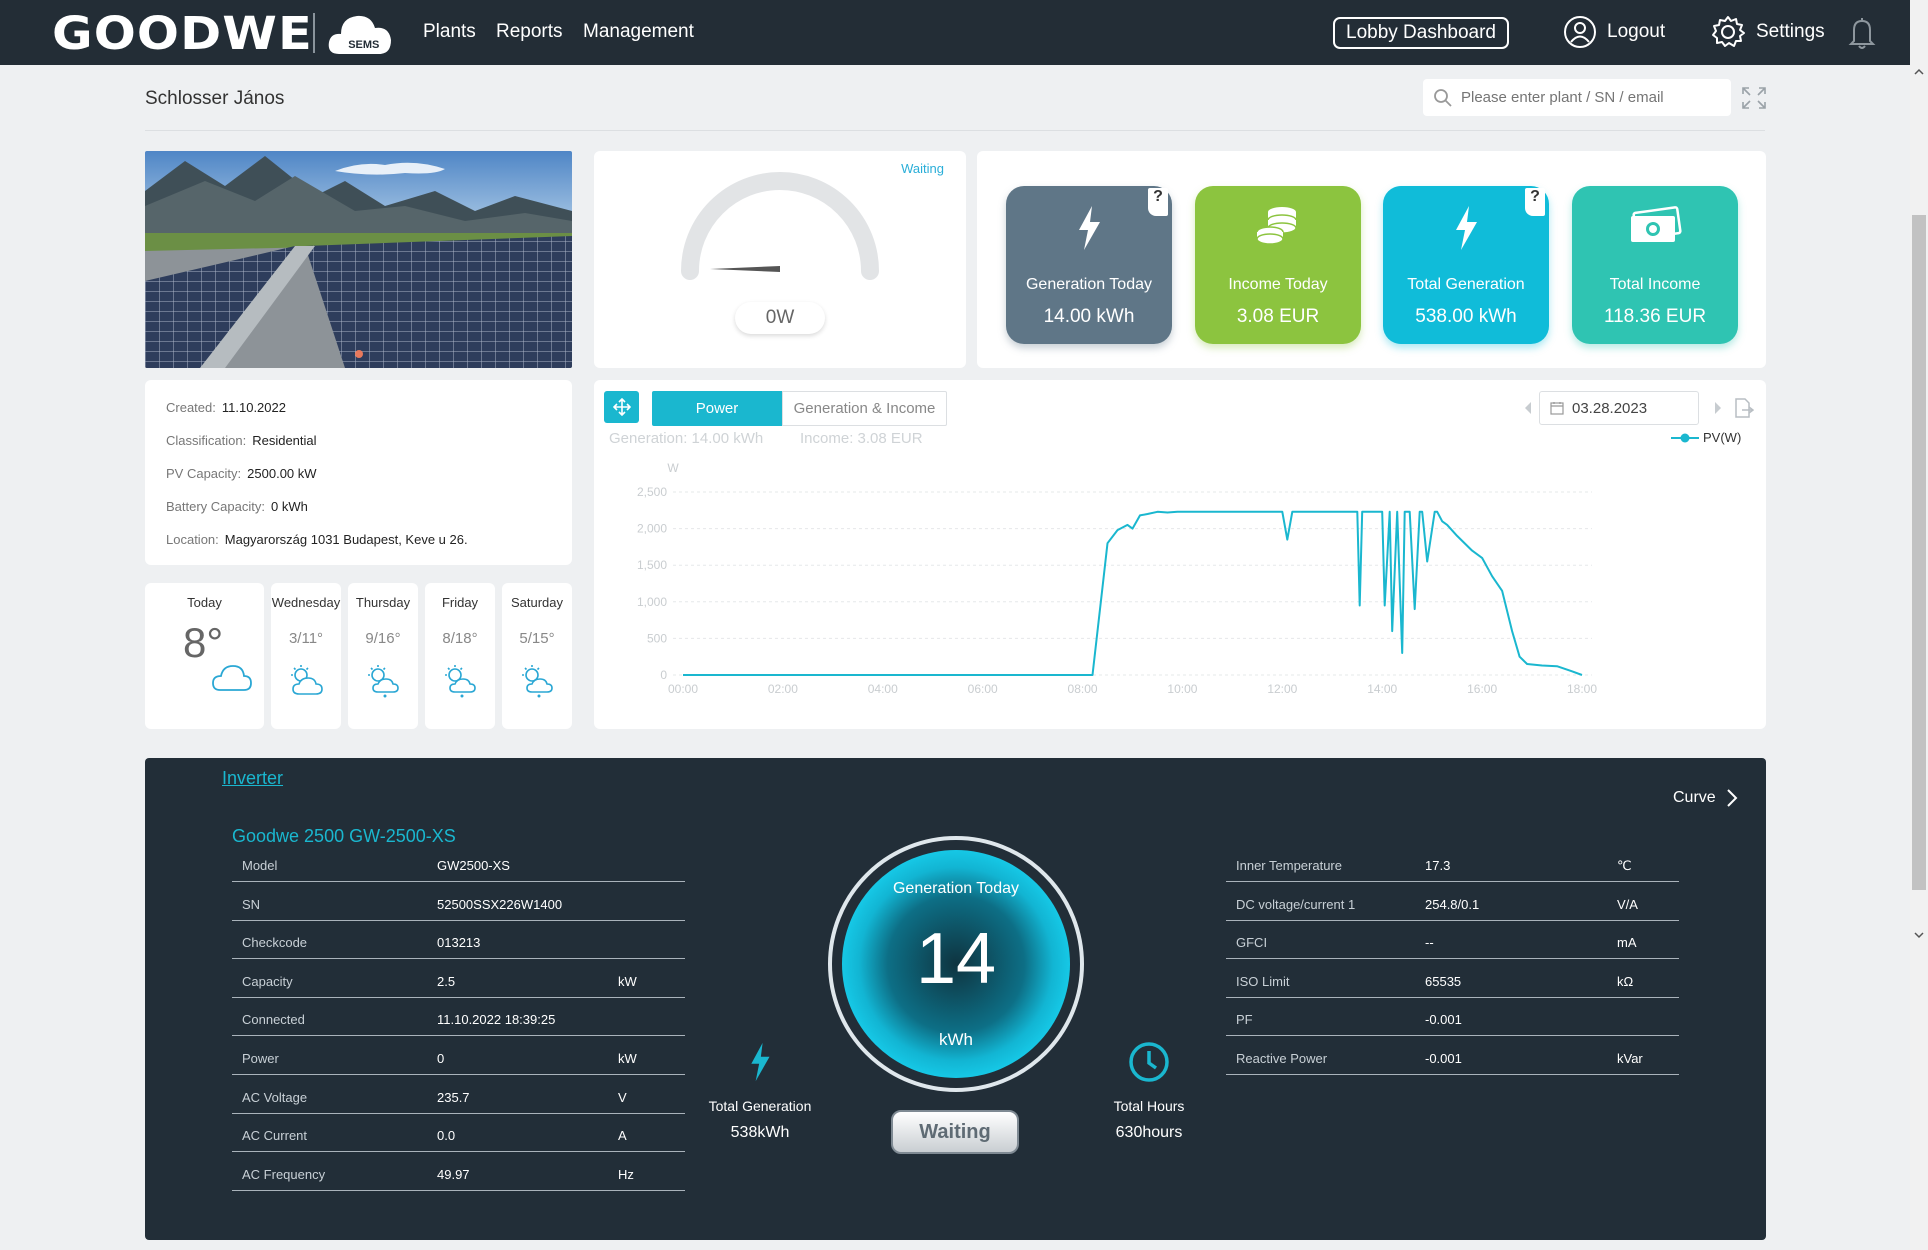 The height and width of the screenshot is (1250, 1928). I want to click on curve-button: Curve, so click(1705, 798).